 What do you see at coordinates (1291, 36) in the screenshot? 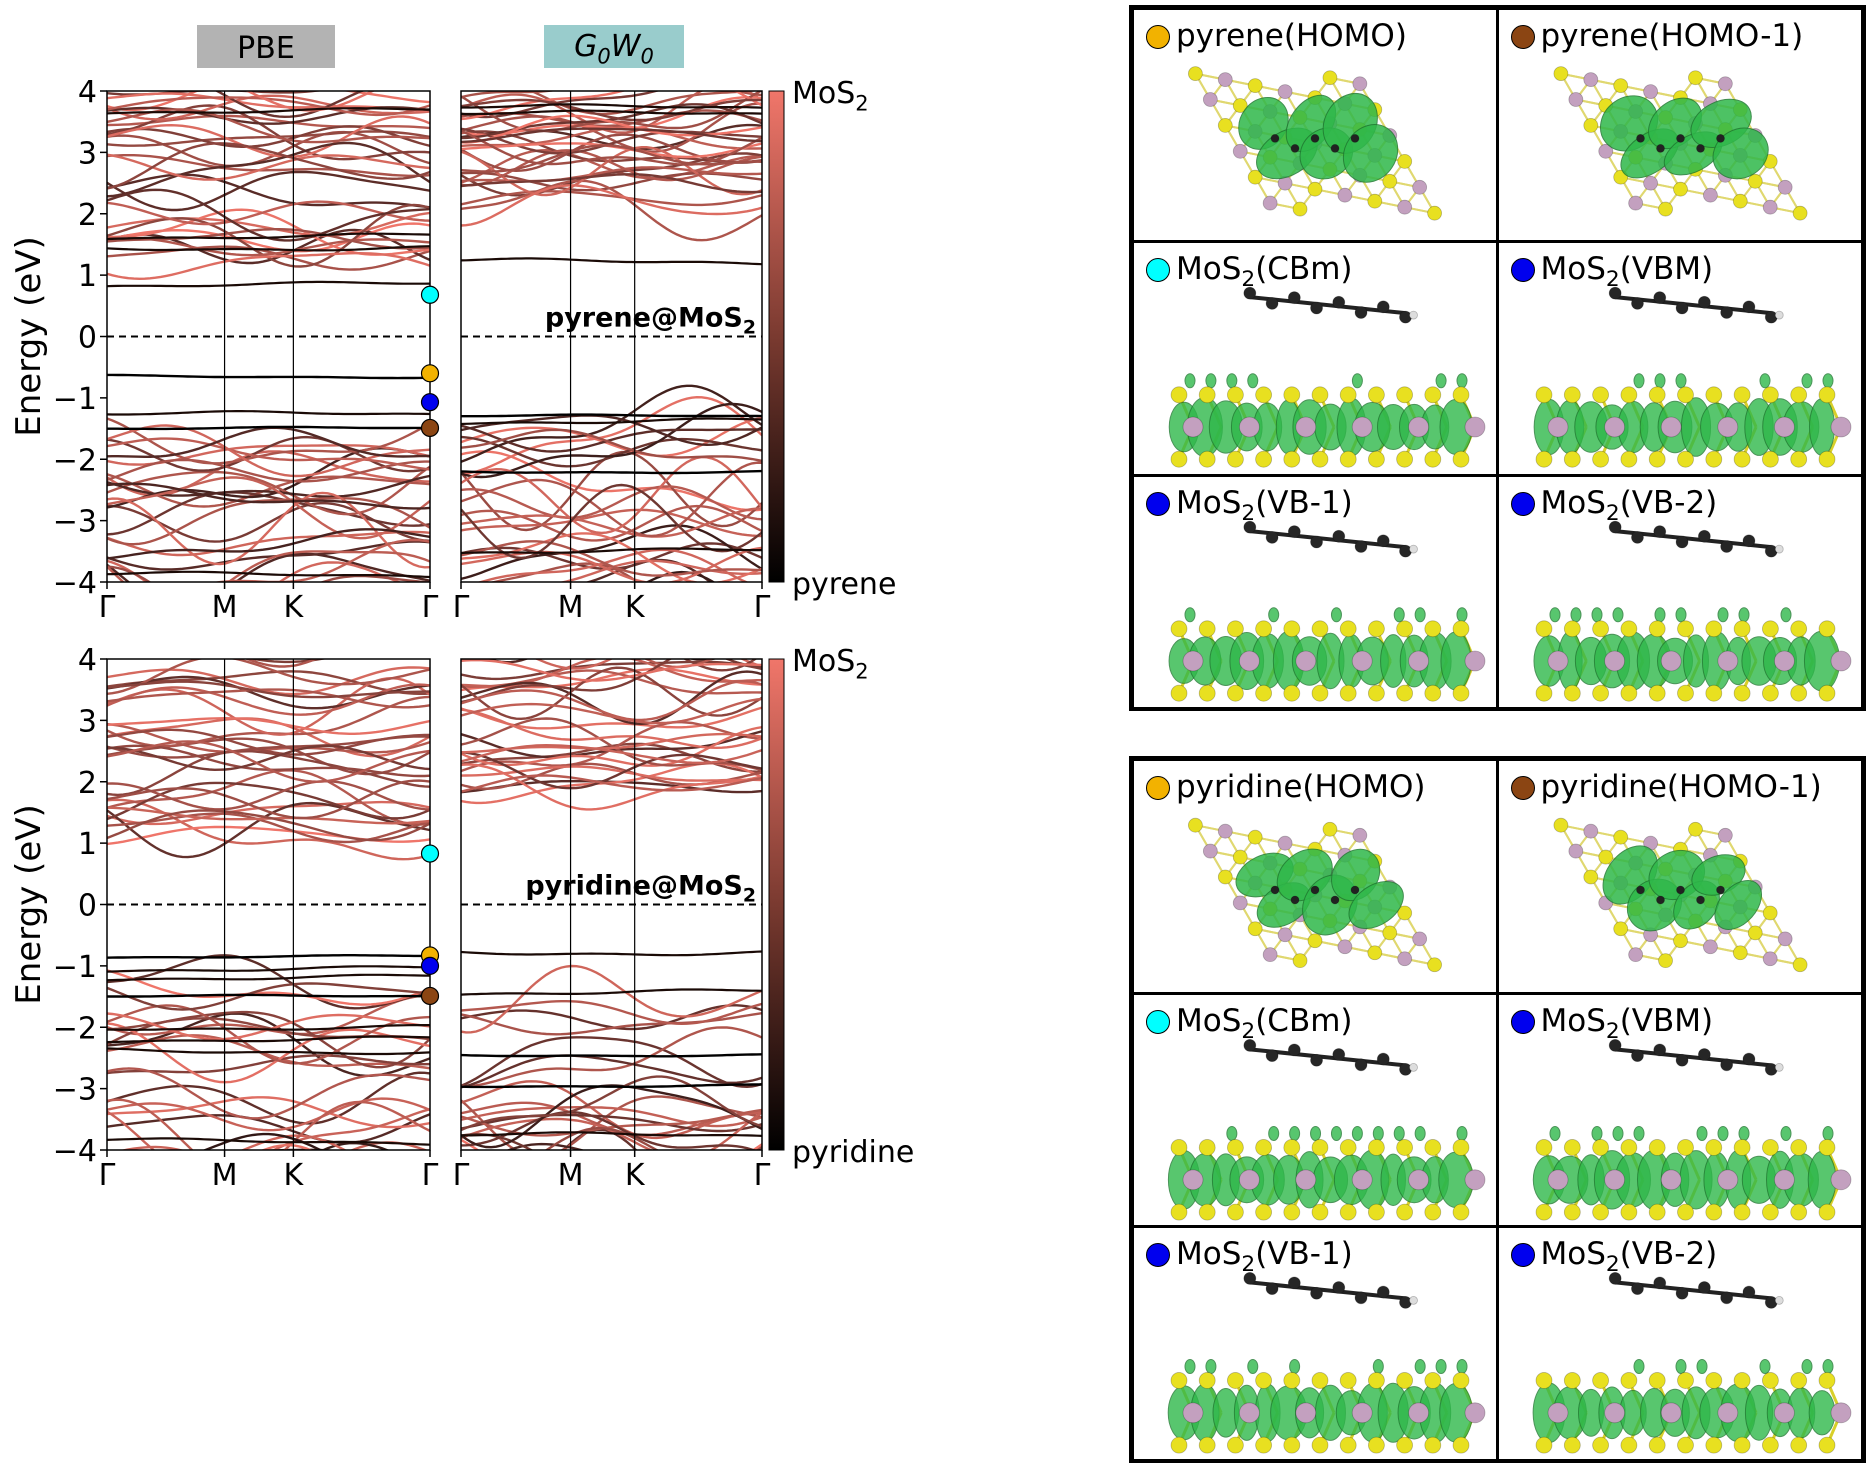
I see `orbital-label-text: pyrene(HOMO)` at bounding box center [1291, 36].